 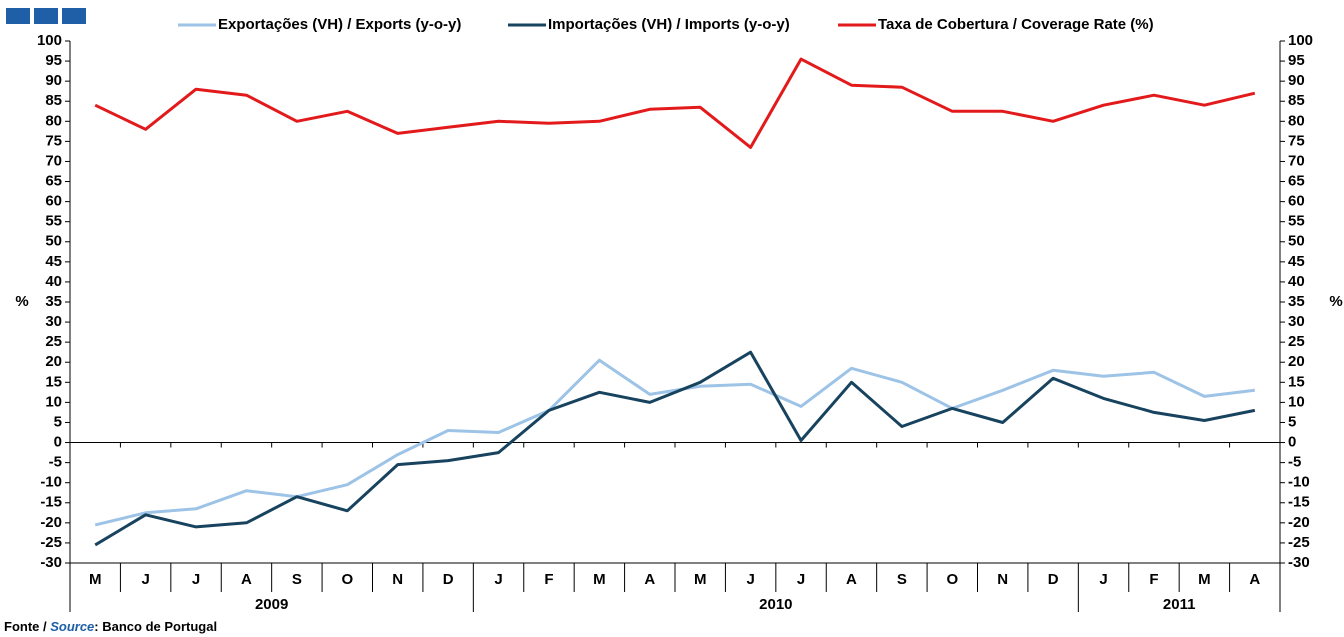 What do you see at coordinates (27, 626) in the screenshot?
I see `source-prefix: Fonte /` at bounding box center [27, 626].